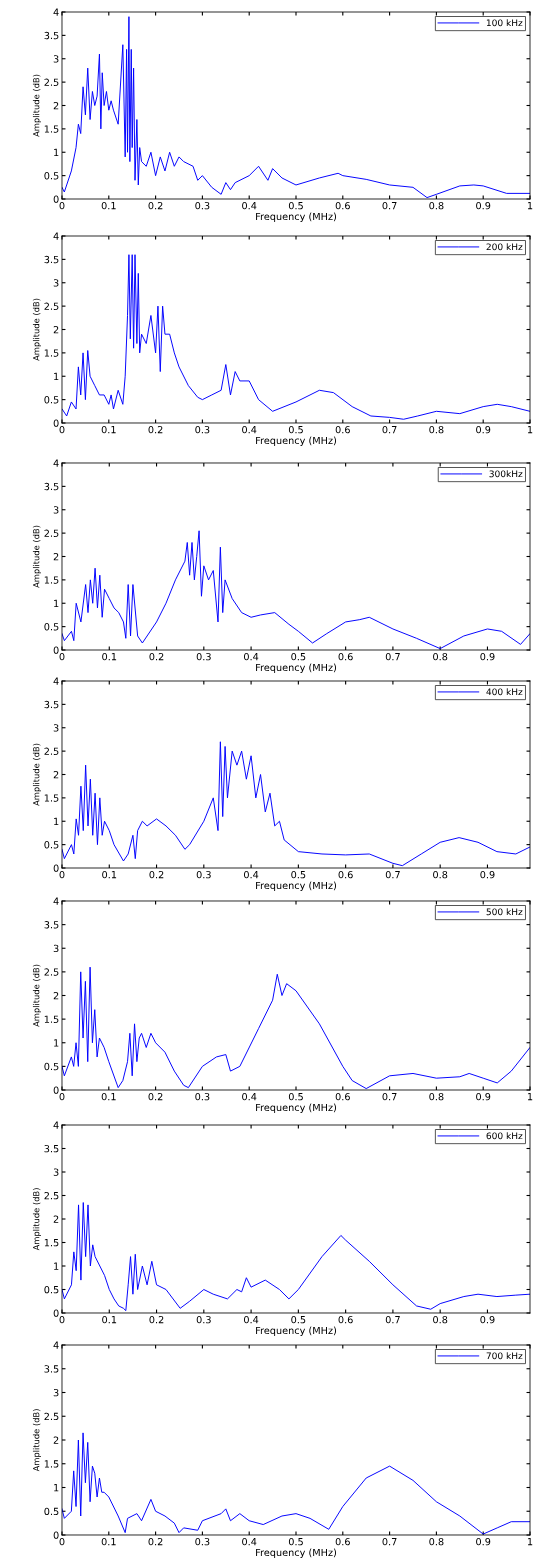 This screenshot has height=1558, width=533. What do you see at coordinates (504, 247) in the screenshot?
I see `legend-label: 200 kHz` at bounding box center [504, 247].